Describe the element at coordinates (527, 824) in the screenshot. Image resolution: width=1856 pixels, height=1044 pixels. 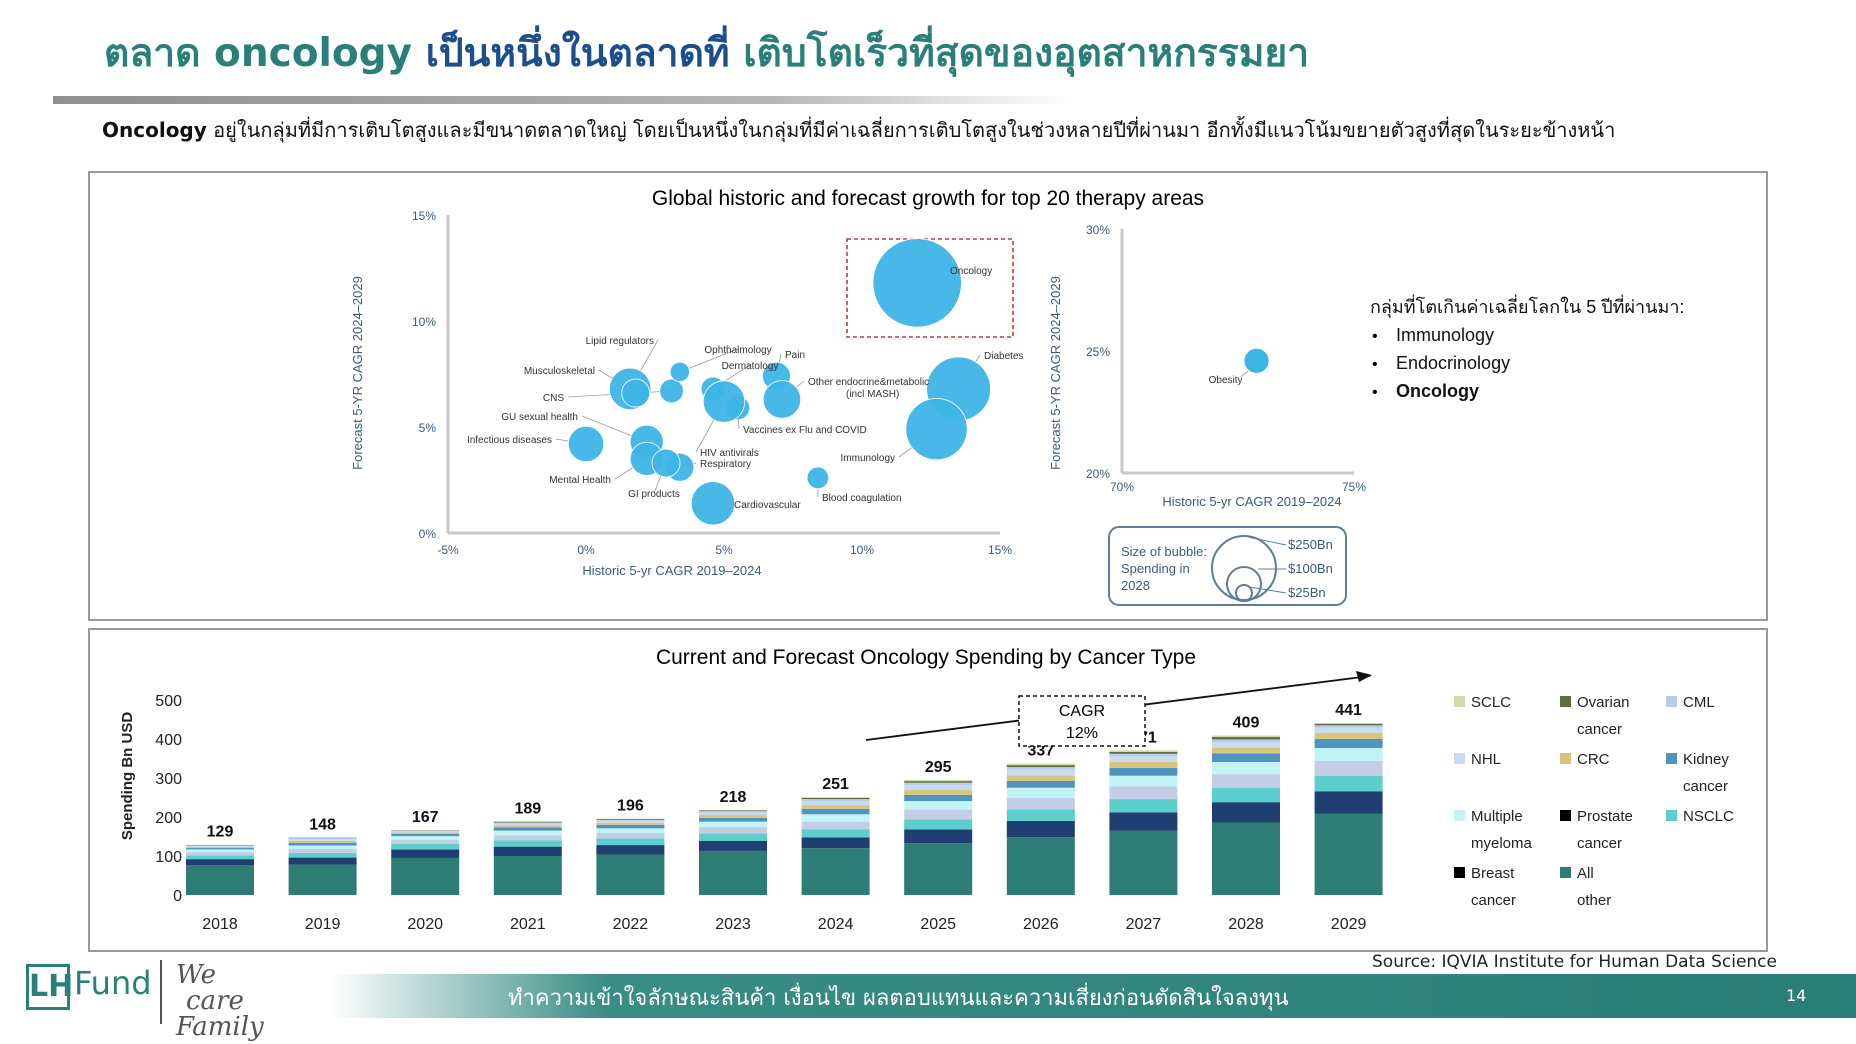
I see `bar-2021-nhl` at that location.